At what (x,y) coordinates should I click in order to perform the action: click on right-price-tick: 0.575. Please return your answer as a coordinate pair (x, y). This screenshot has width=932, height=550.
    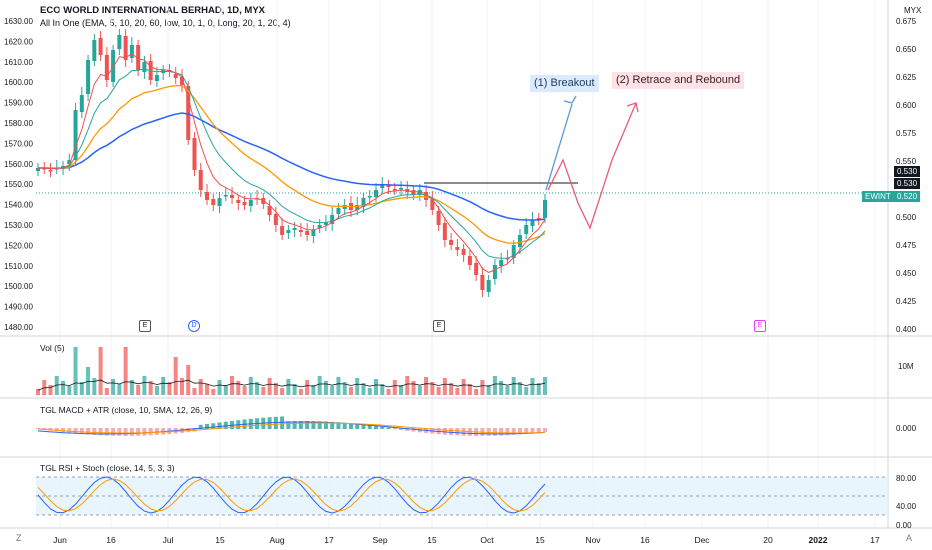
    Looking at the image, I should click on (906, 133).